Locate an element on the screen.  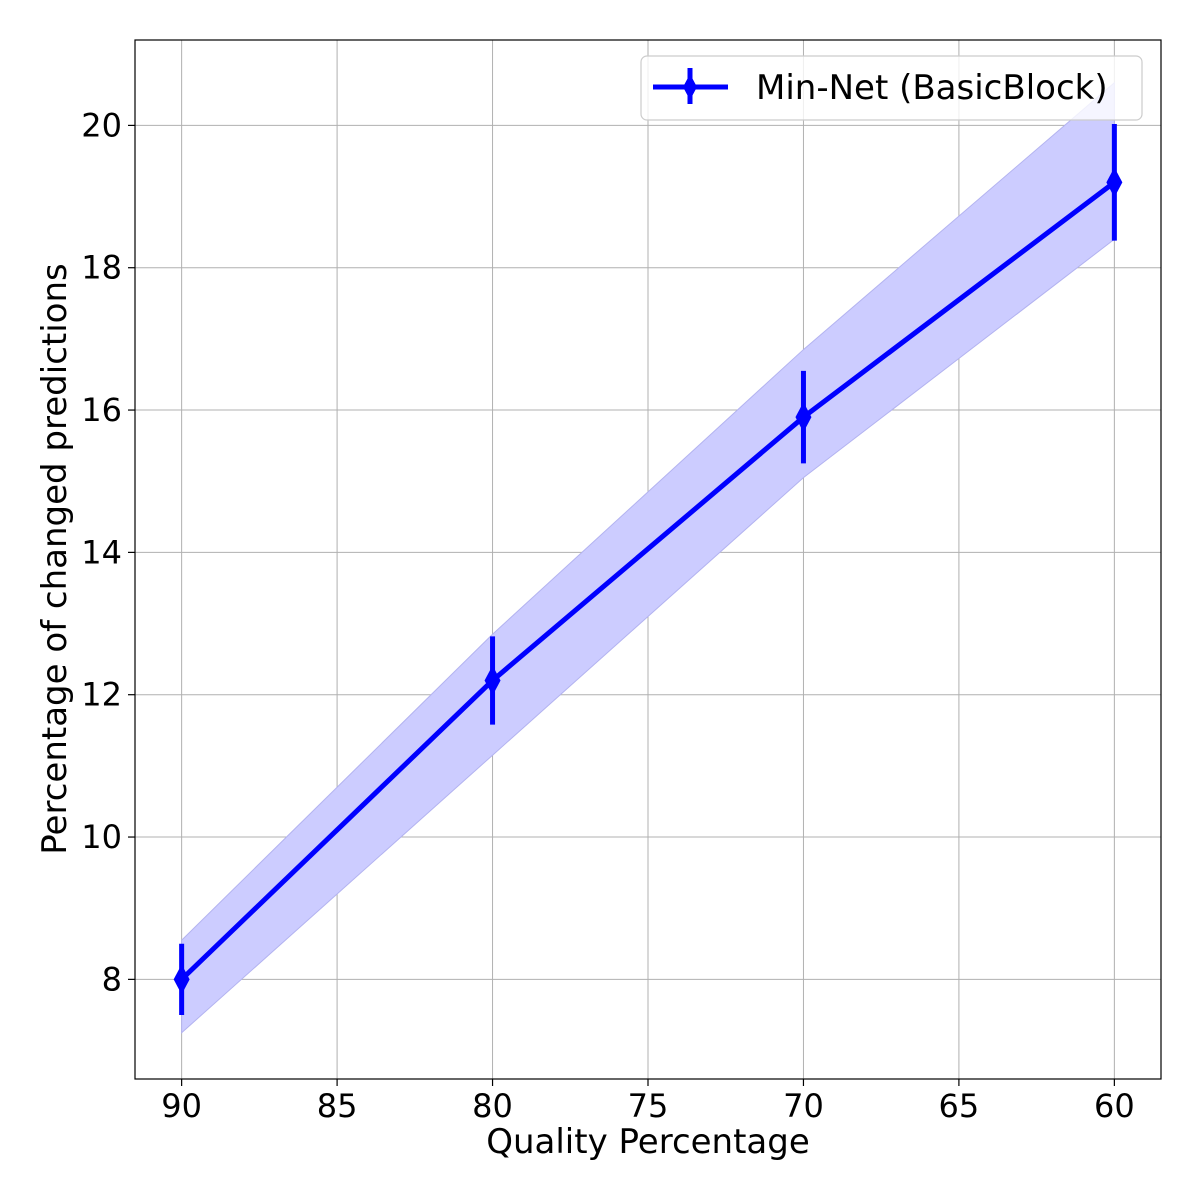
legend-marker is located at coordinates (690, 87).